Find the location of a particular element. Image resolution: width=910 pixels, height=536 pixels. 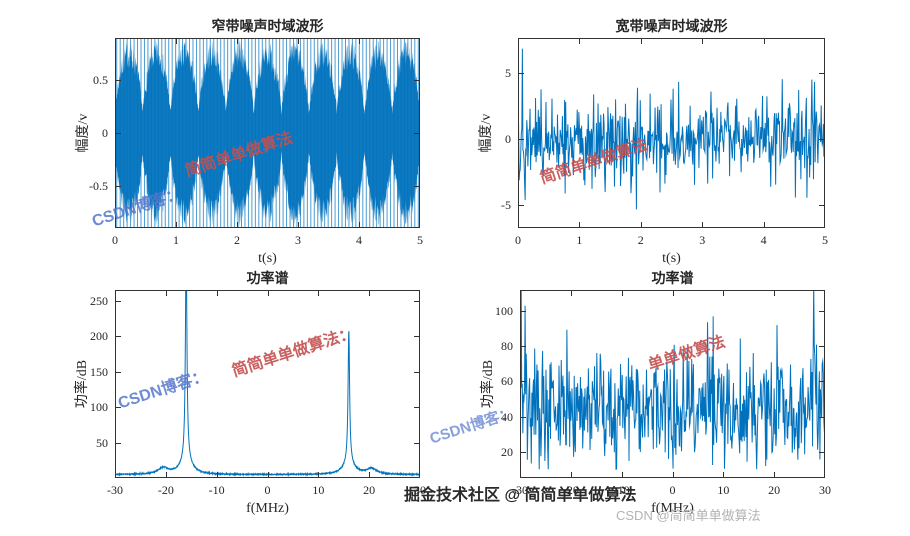

xlabel-wideband-spectrum: f(MHz) is located at coordinates (672, 508).